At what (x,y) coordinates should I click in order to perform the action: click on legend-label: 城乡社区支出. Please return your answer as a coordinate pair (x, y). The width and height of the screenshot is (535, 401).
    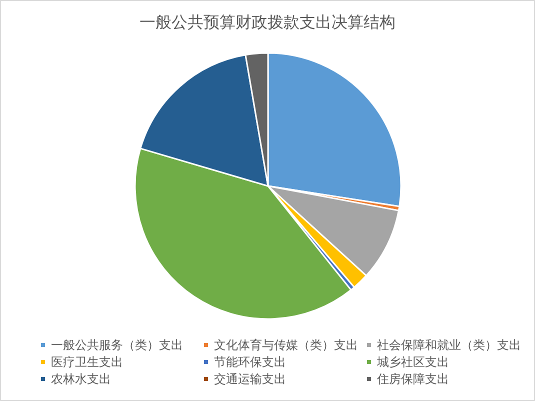
    Looking at the image, I should click on (412, 362).